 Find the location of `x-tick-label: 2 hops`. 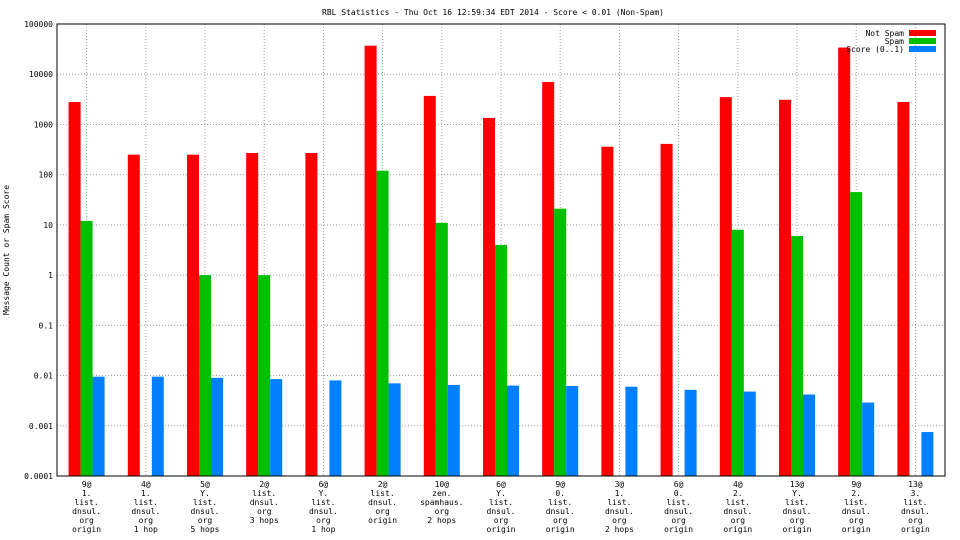

x-tick-label: 2 hops is located at coordinates (441, 520).